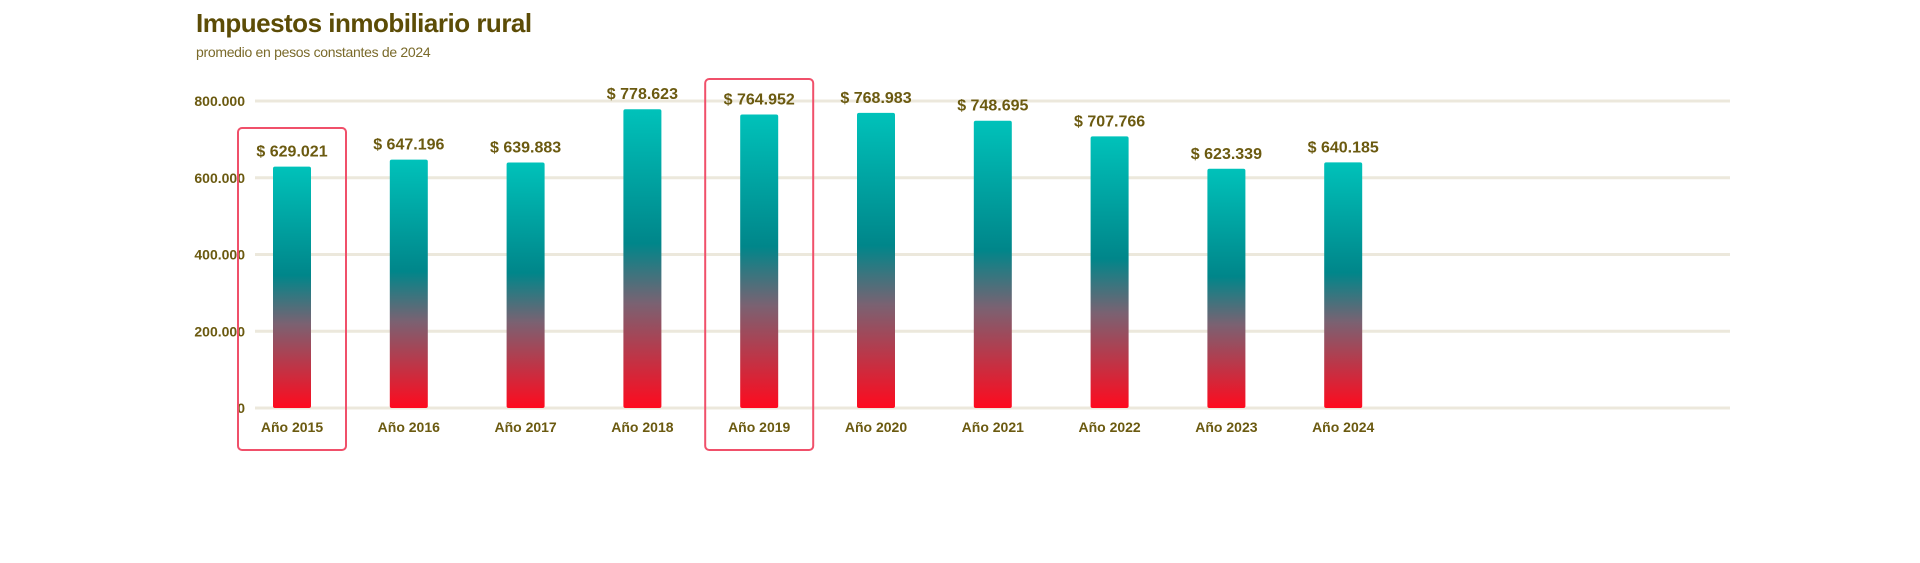 The image size is (1920, 563). What do you see at coordinates (409, 427) in the screenshot?
I see `x-tick-label: Año 2016` at bounding box center [409, 427].